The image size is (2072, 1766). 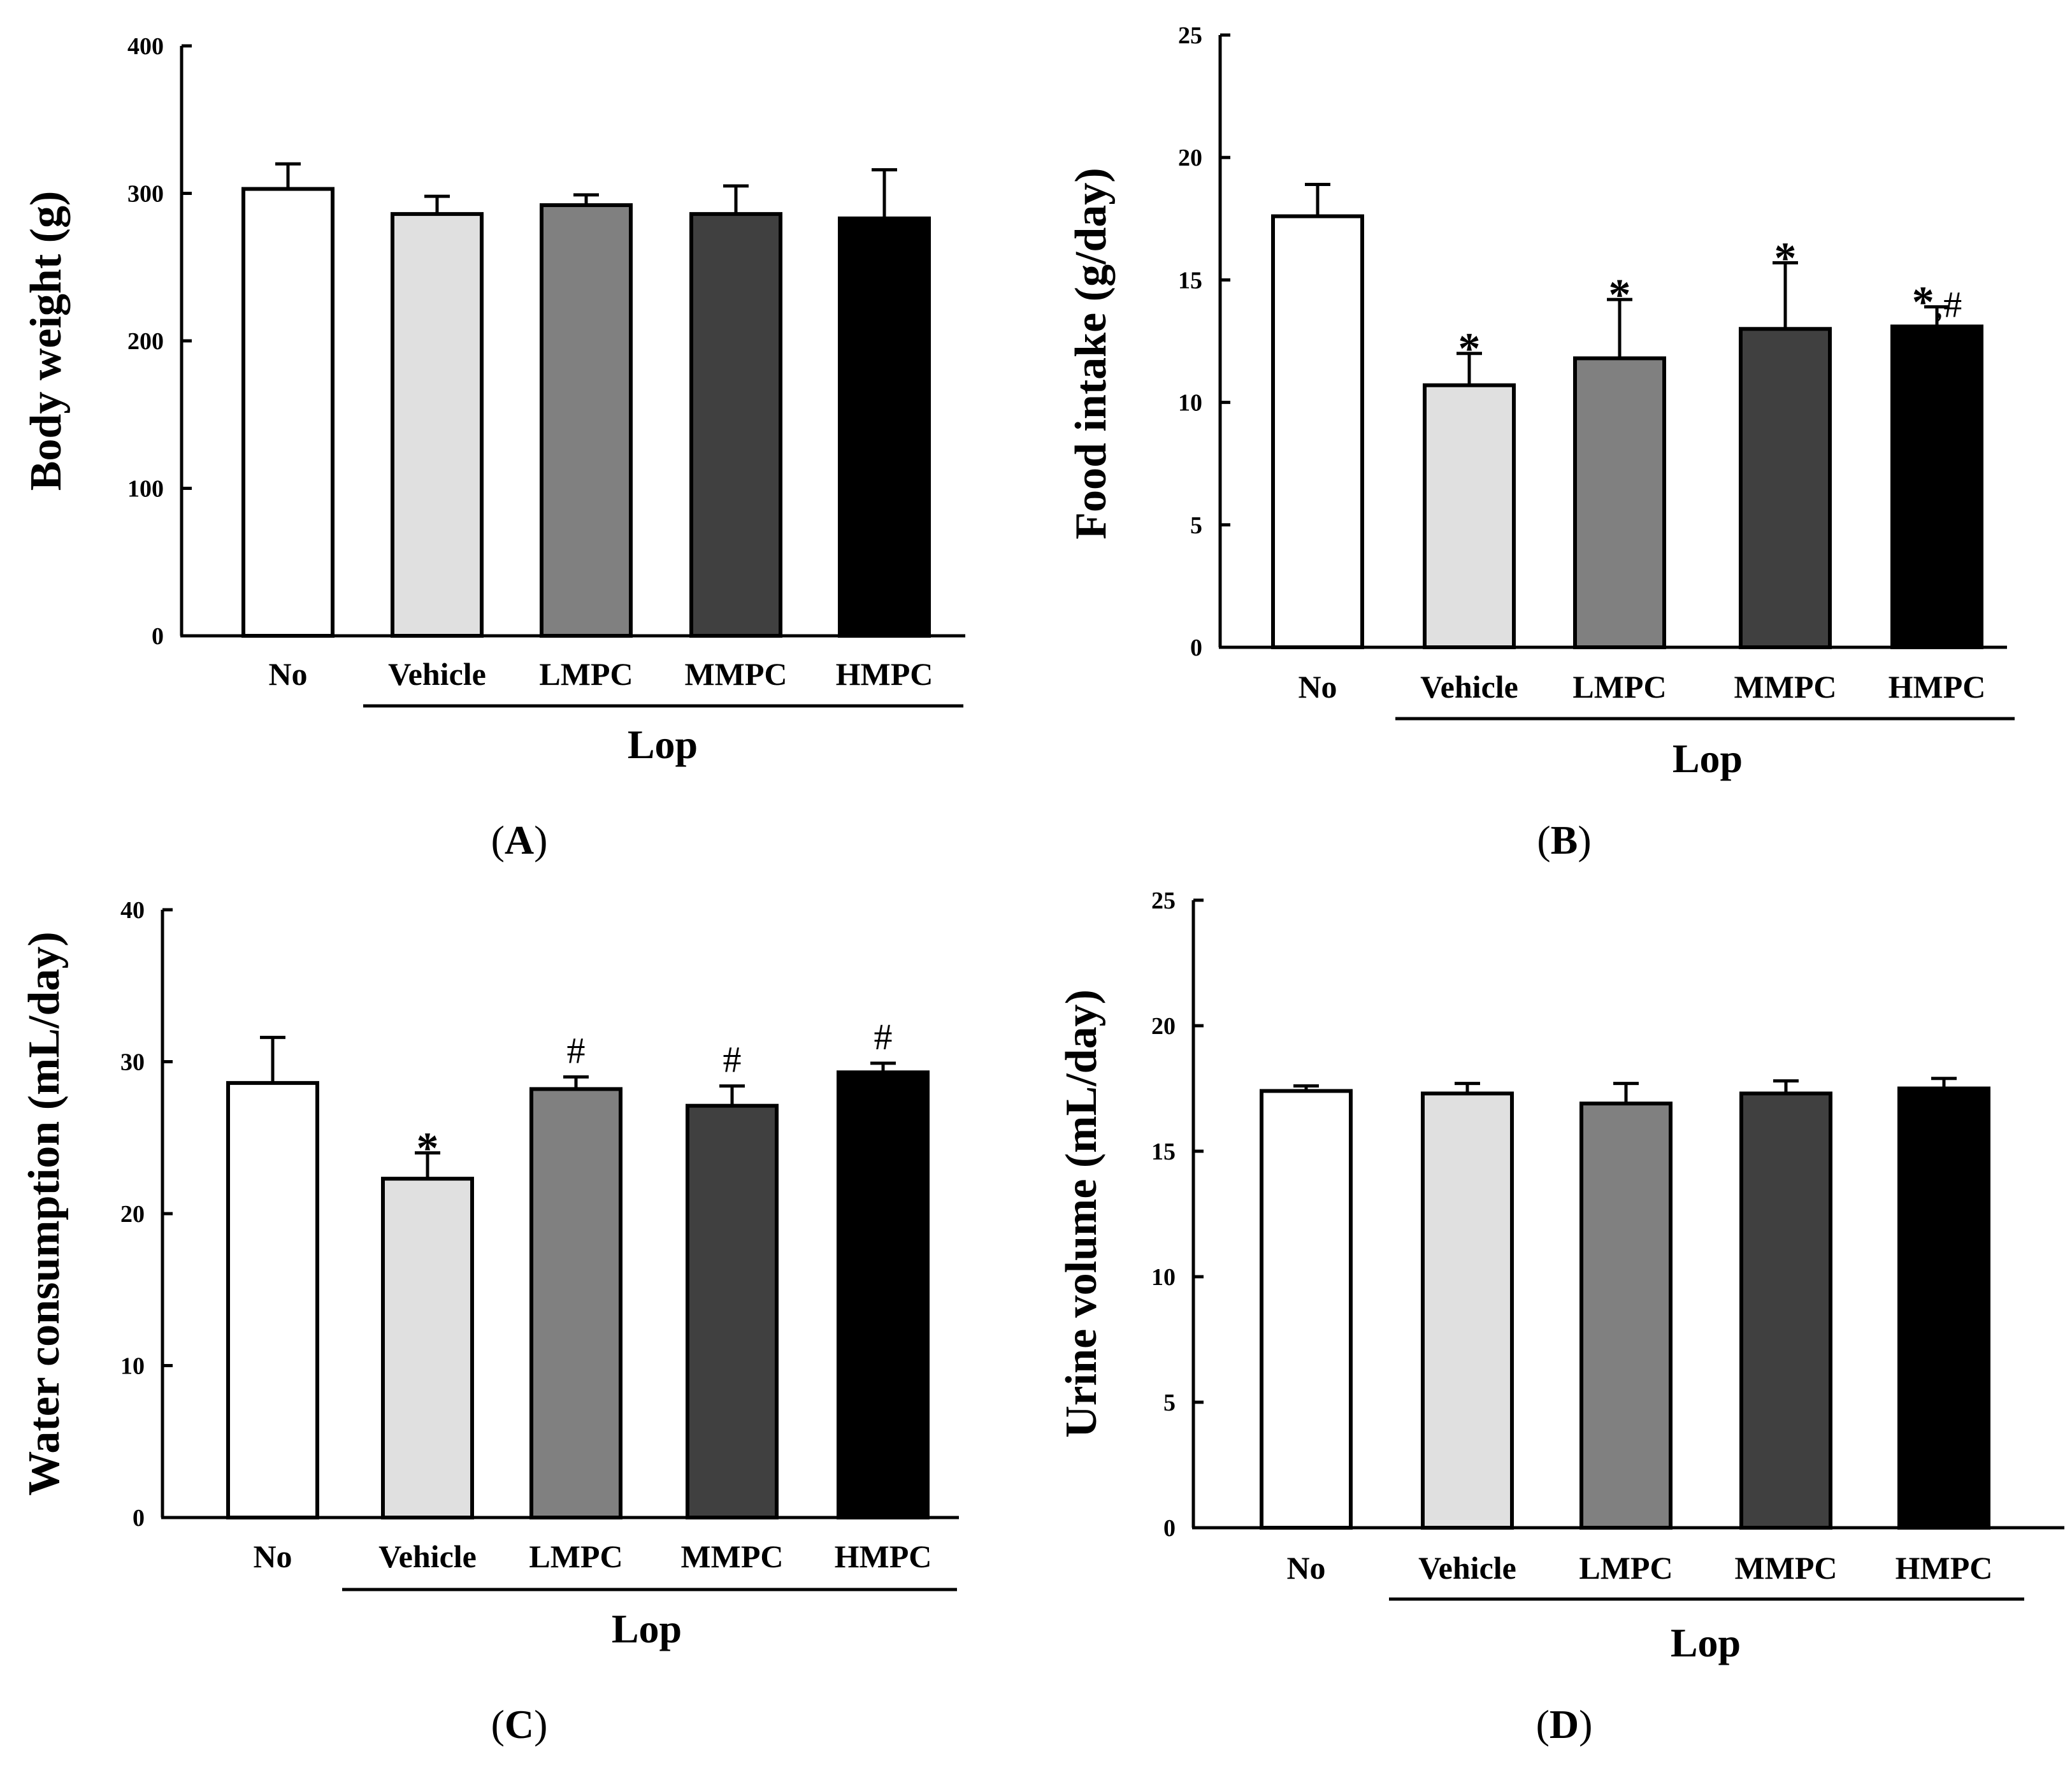 I want to click on y-tick-label: 40, so click(x=132, y=910).